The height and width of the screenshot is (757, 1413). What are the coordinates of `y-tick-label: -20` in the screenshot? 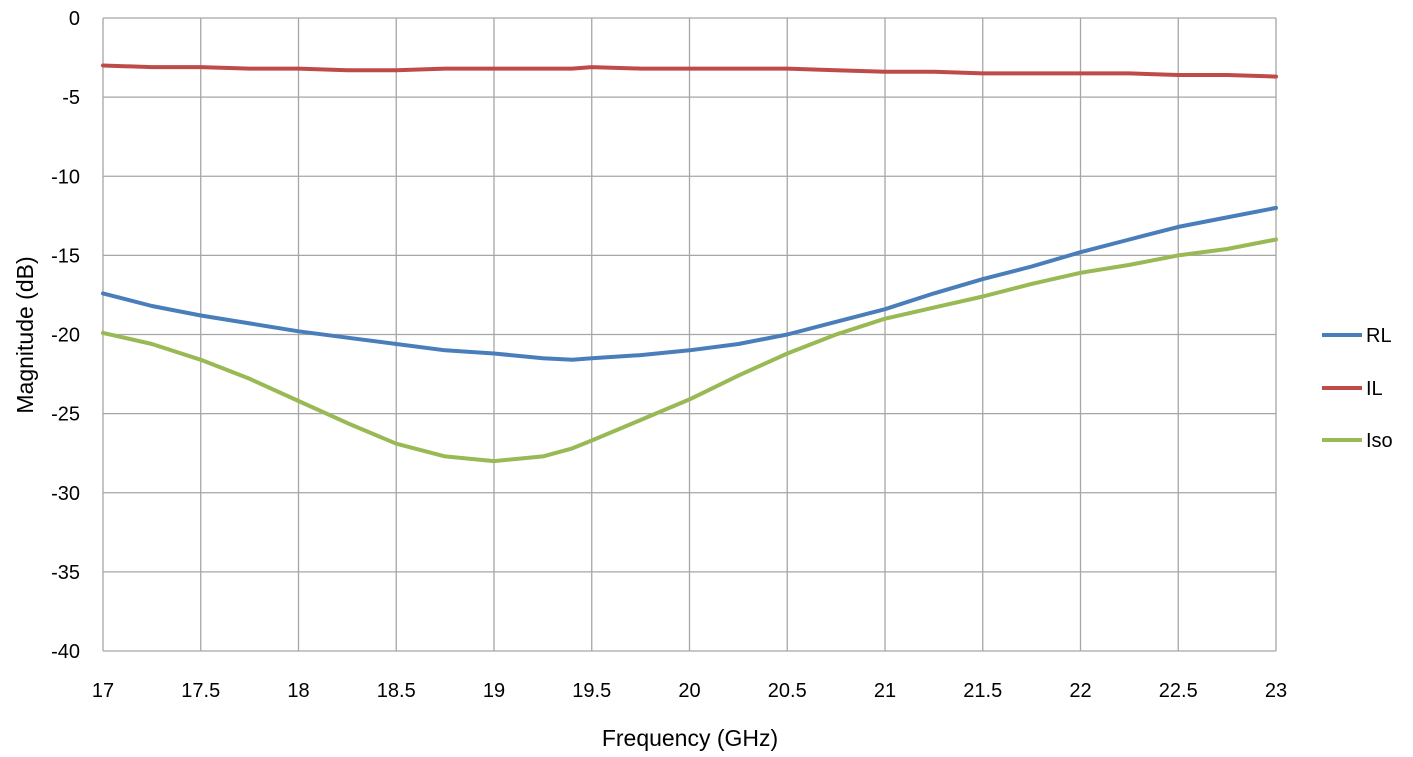 It's located at (65, 336).